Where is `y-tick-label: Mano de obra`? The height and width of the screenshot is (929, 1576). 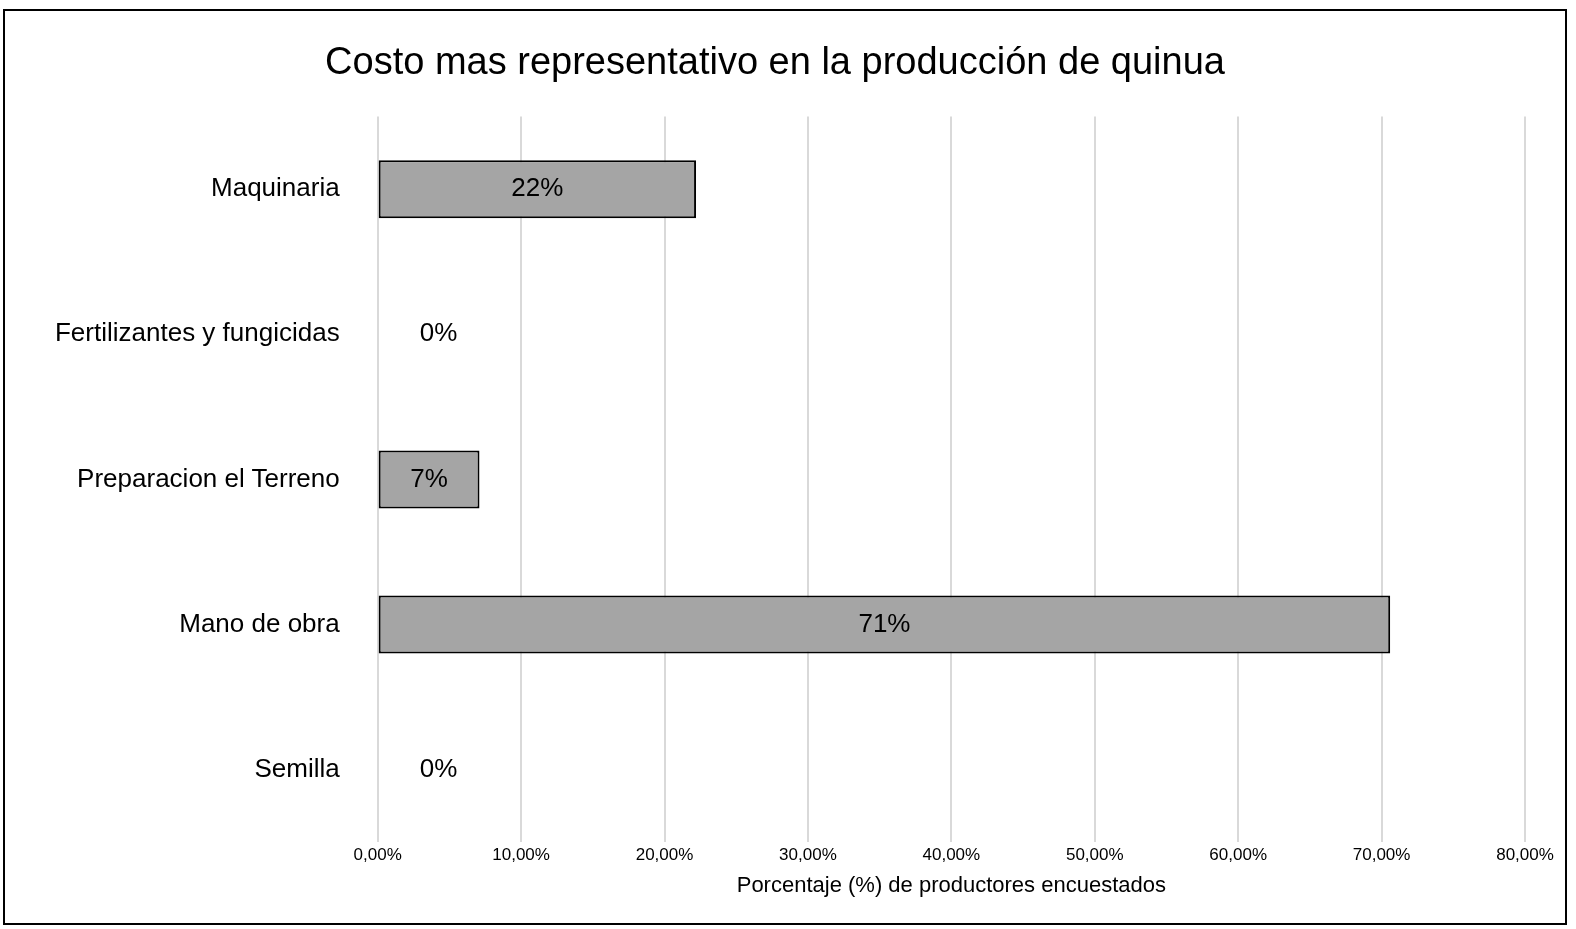 y-tick-label: Mano de obra is located at coordinates (260, 622).